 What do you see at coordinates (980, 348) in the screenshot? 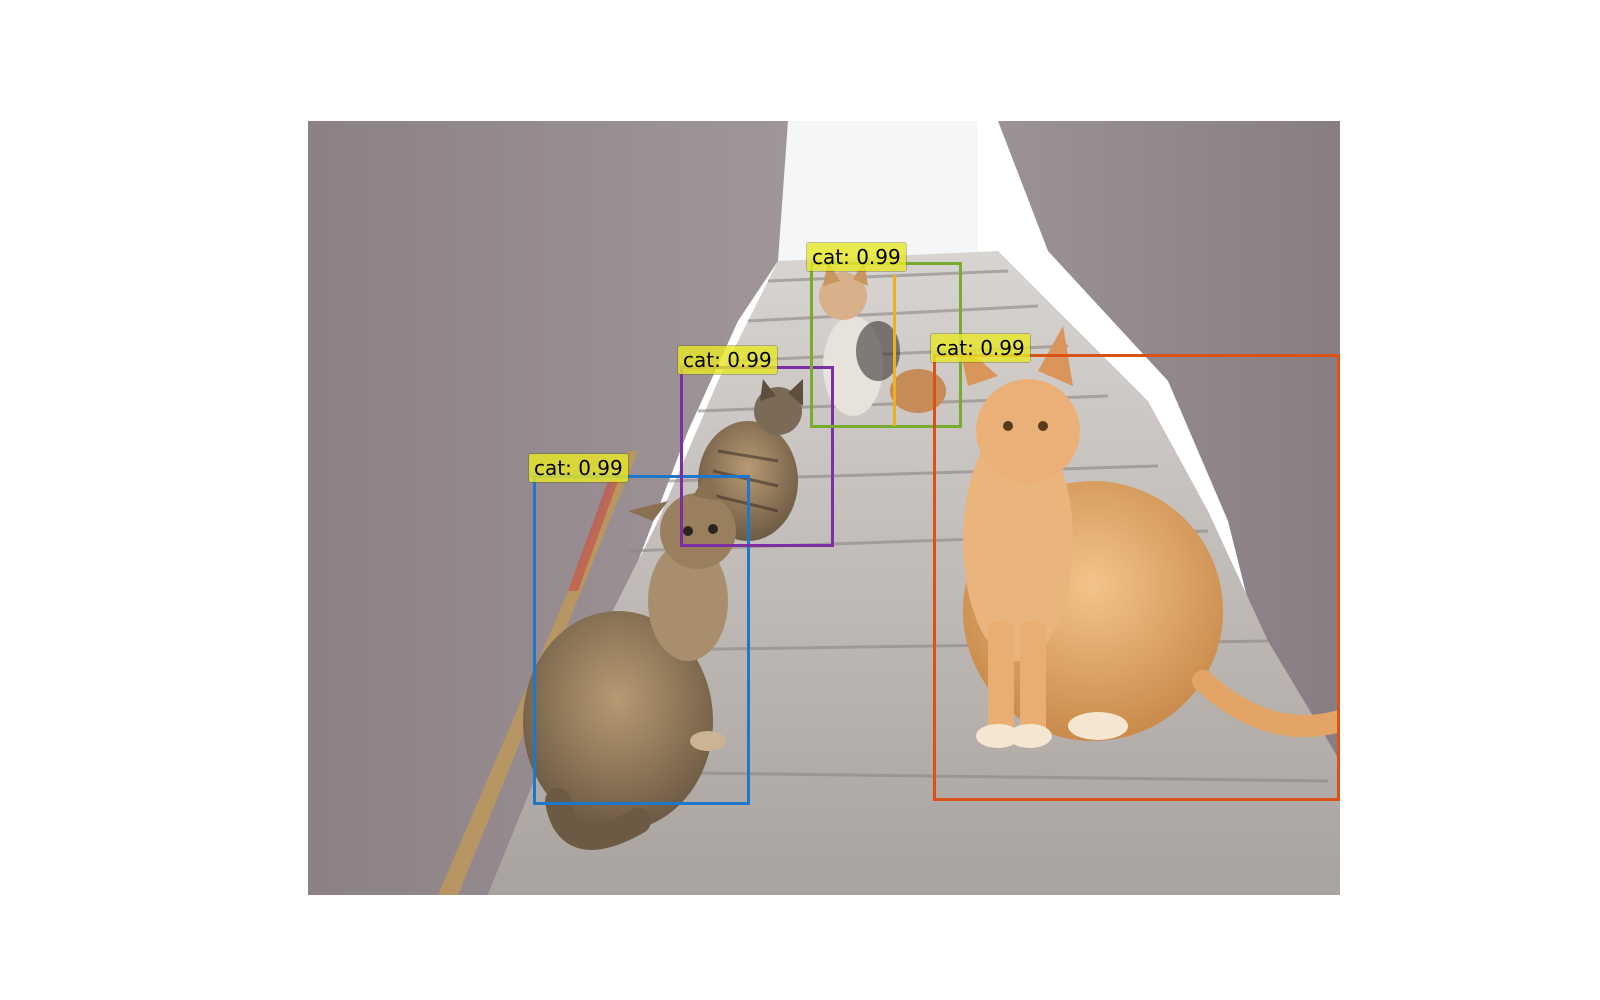
I see `cat-label-right: cat: 0.99` at bounding box center [980, 348].